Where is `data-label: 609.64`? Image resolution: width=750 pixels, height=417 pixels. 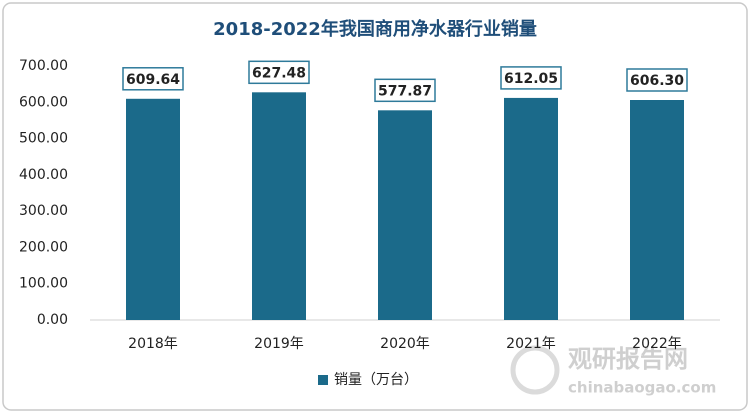
data-label: 609.64 is located at coordinates (153, 80).